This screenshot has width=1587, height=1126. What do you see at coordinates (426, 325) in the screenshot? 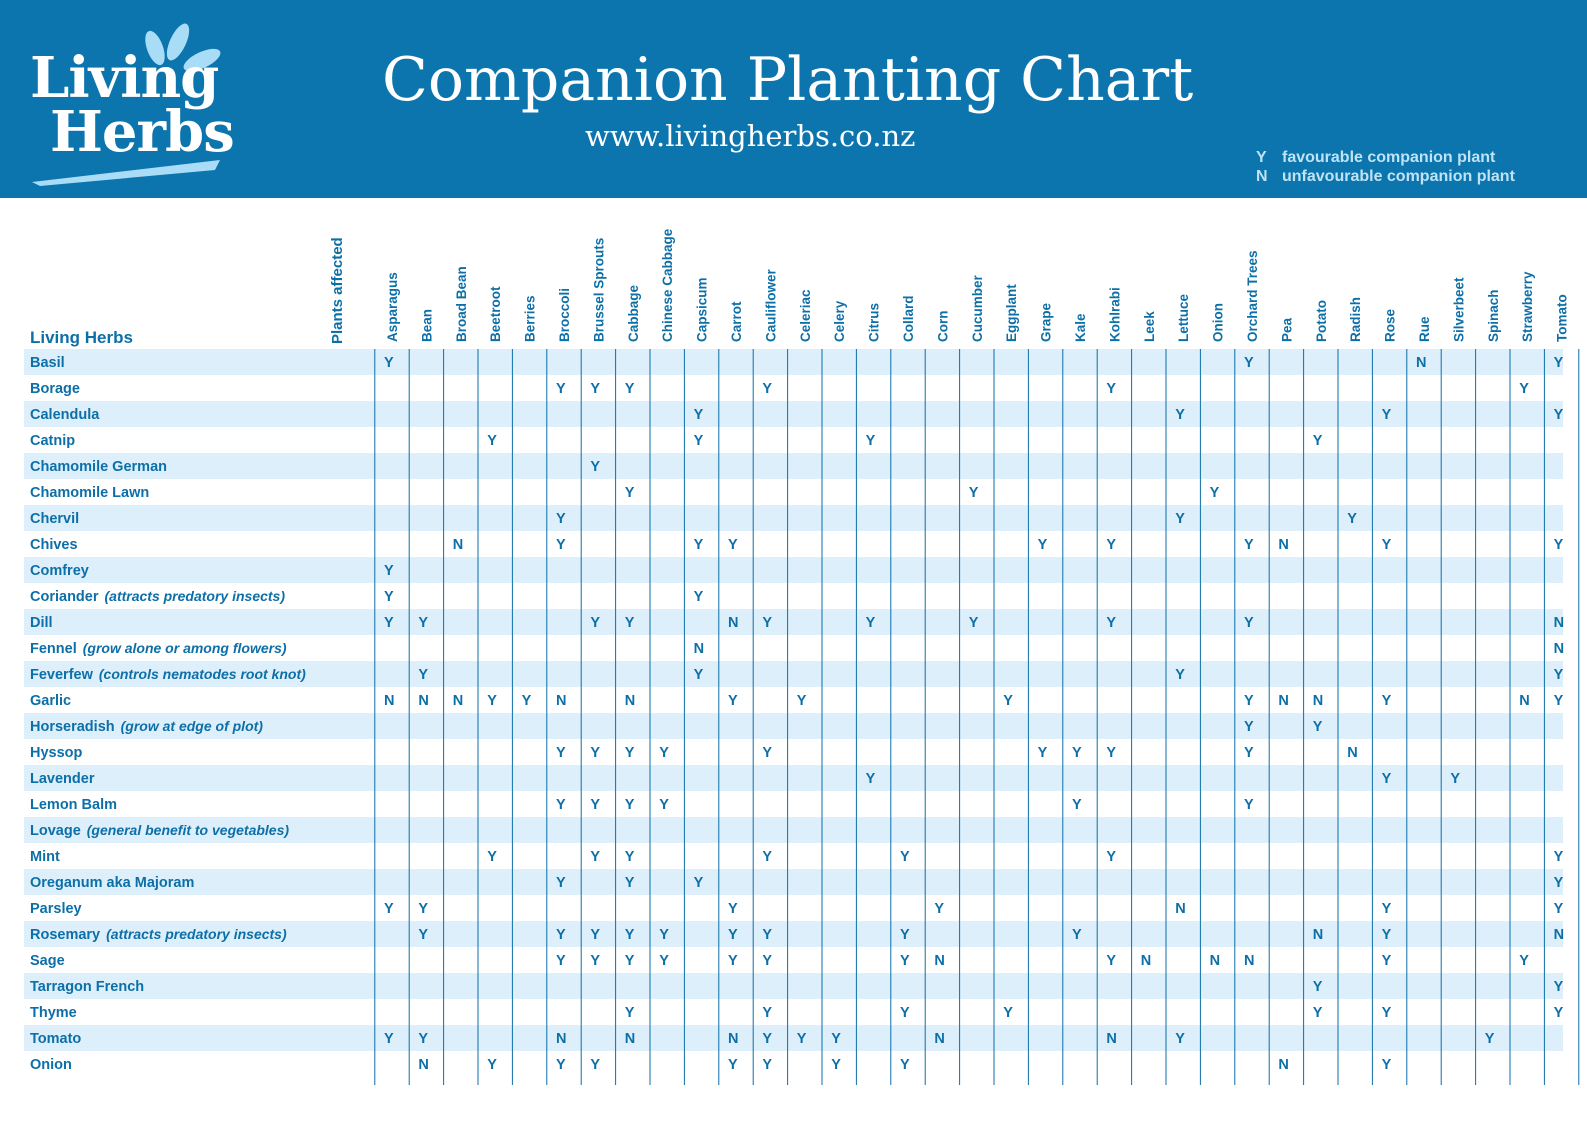
I see `column-header: Bean` at bounding box center [426, 325].